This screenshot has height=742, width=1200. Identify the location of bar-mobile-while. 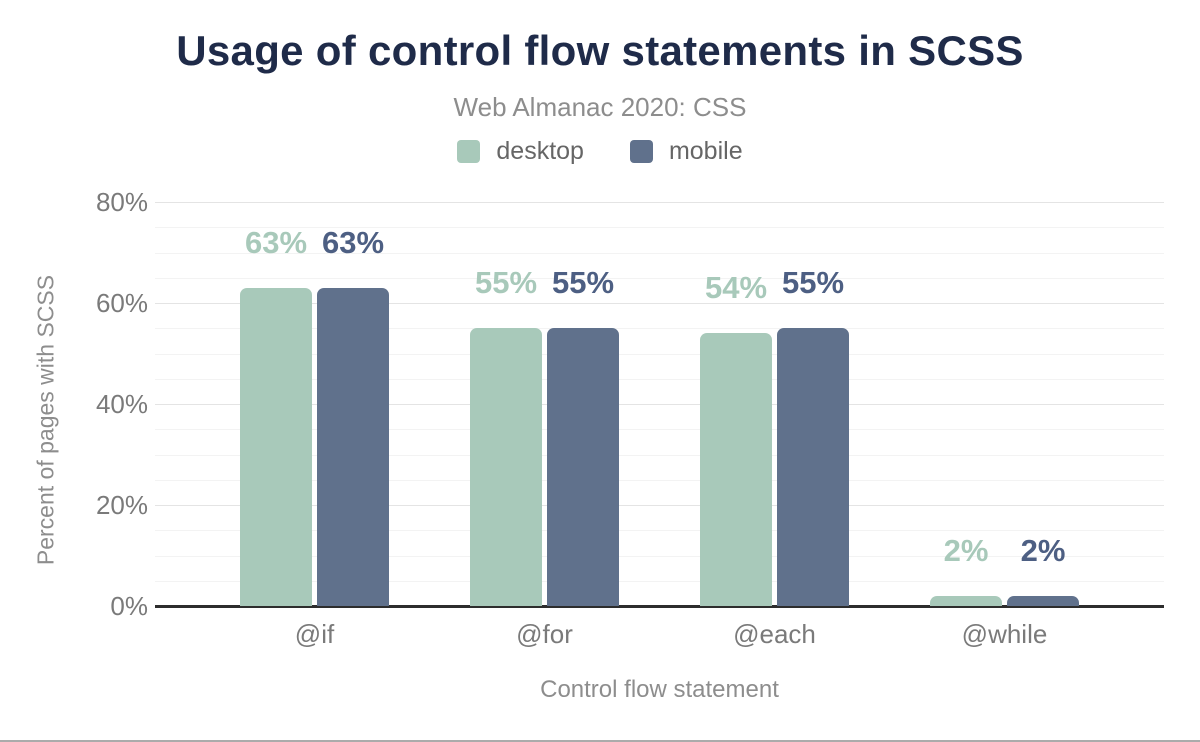
(1043, 600).